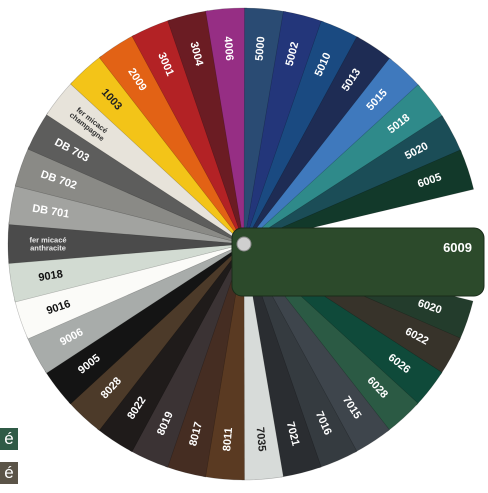 This screenshot has width=488, height=493. I want to click on swatch-label-8011: 8011, so click(228, 439).